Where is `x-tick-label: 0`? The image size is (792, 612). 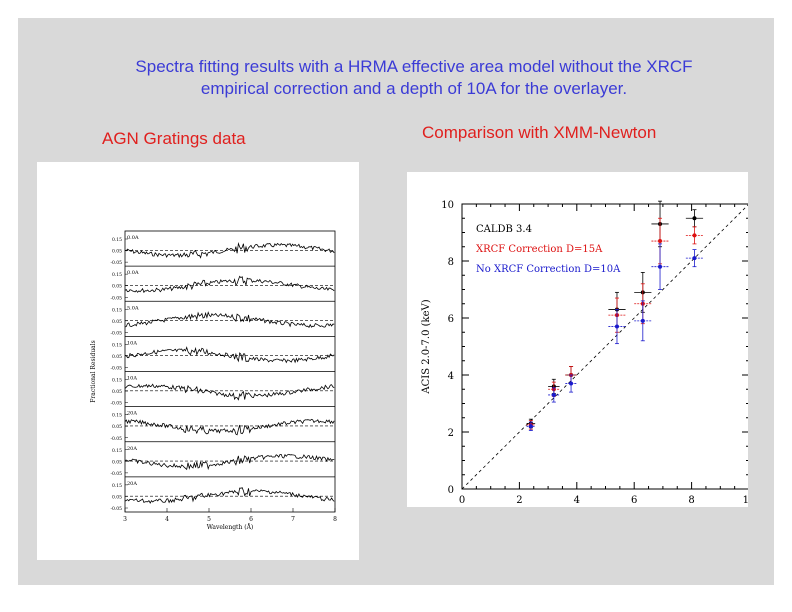 x-tick-label: 0 is located at coordinates (462, 500).